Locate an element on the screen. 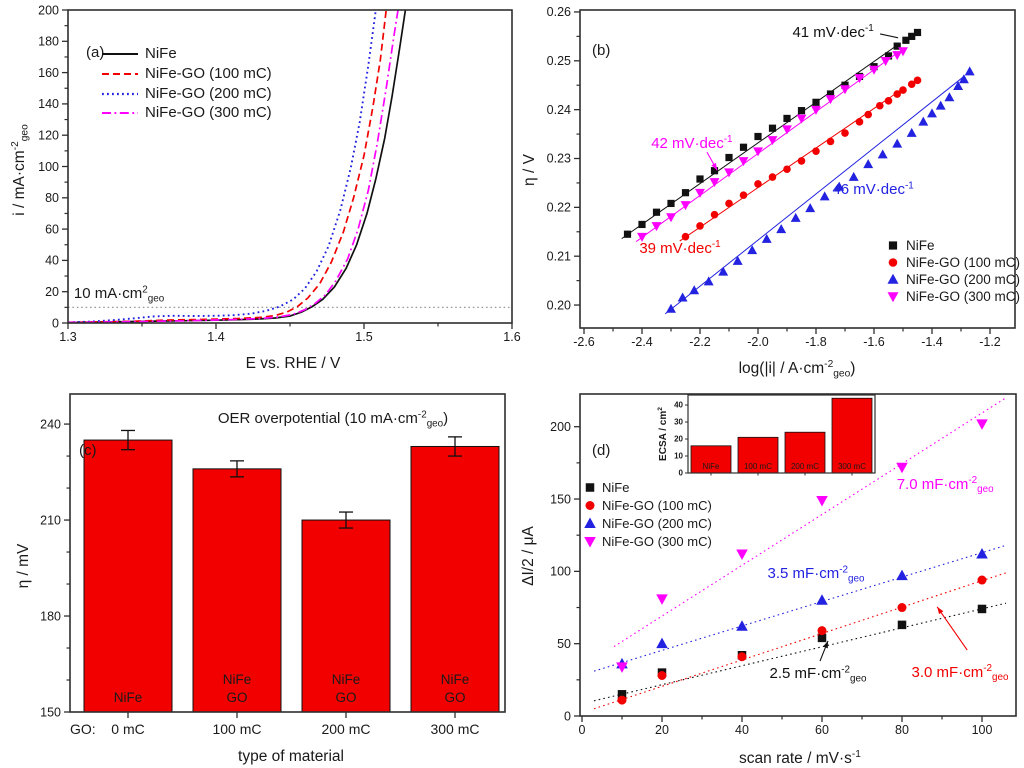 Image resolution: width=1024 pixels, height=768 pixels. inset-y-axis-title: ECSA / cm2 is located at coordinates (663, 434).